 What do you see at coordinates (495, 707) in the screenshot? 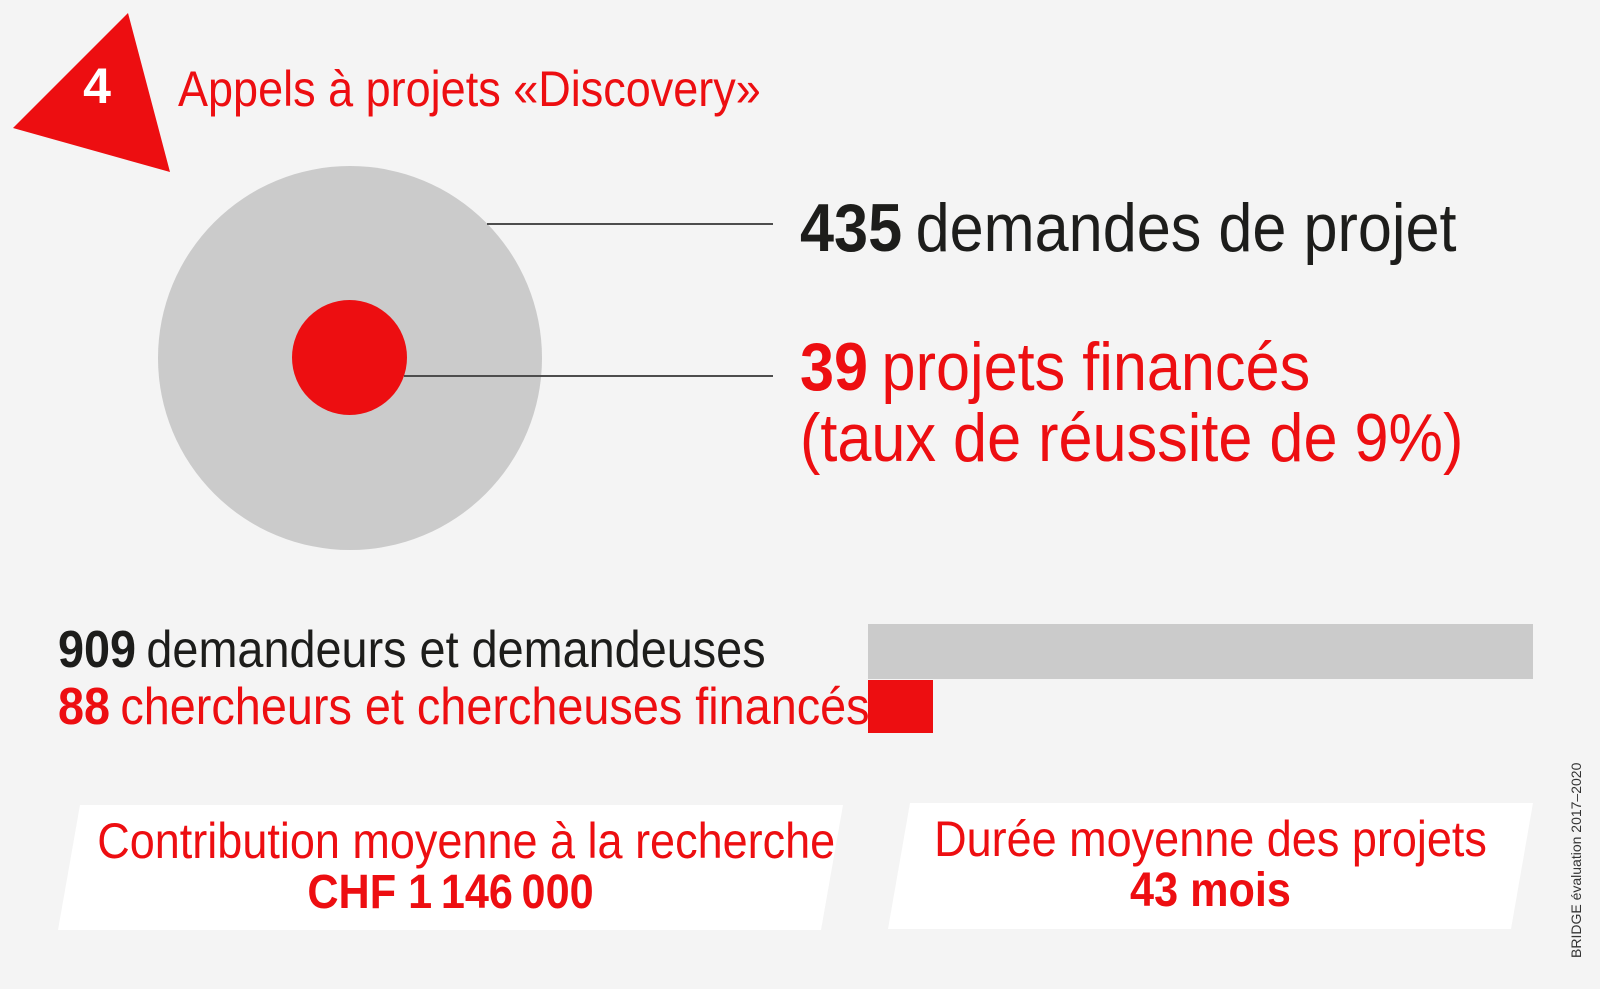
I see `funded-researchers-label: chercheurs et chercheuses financés` at bounding box center [495, 707].